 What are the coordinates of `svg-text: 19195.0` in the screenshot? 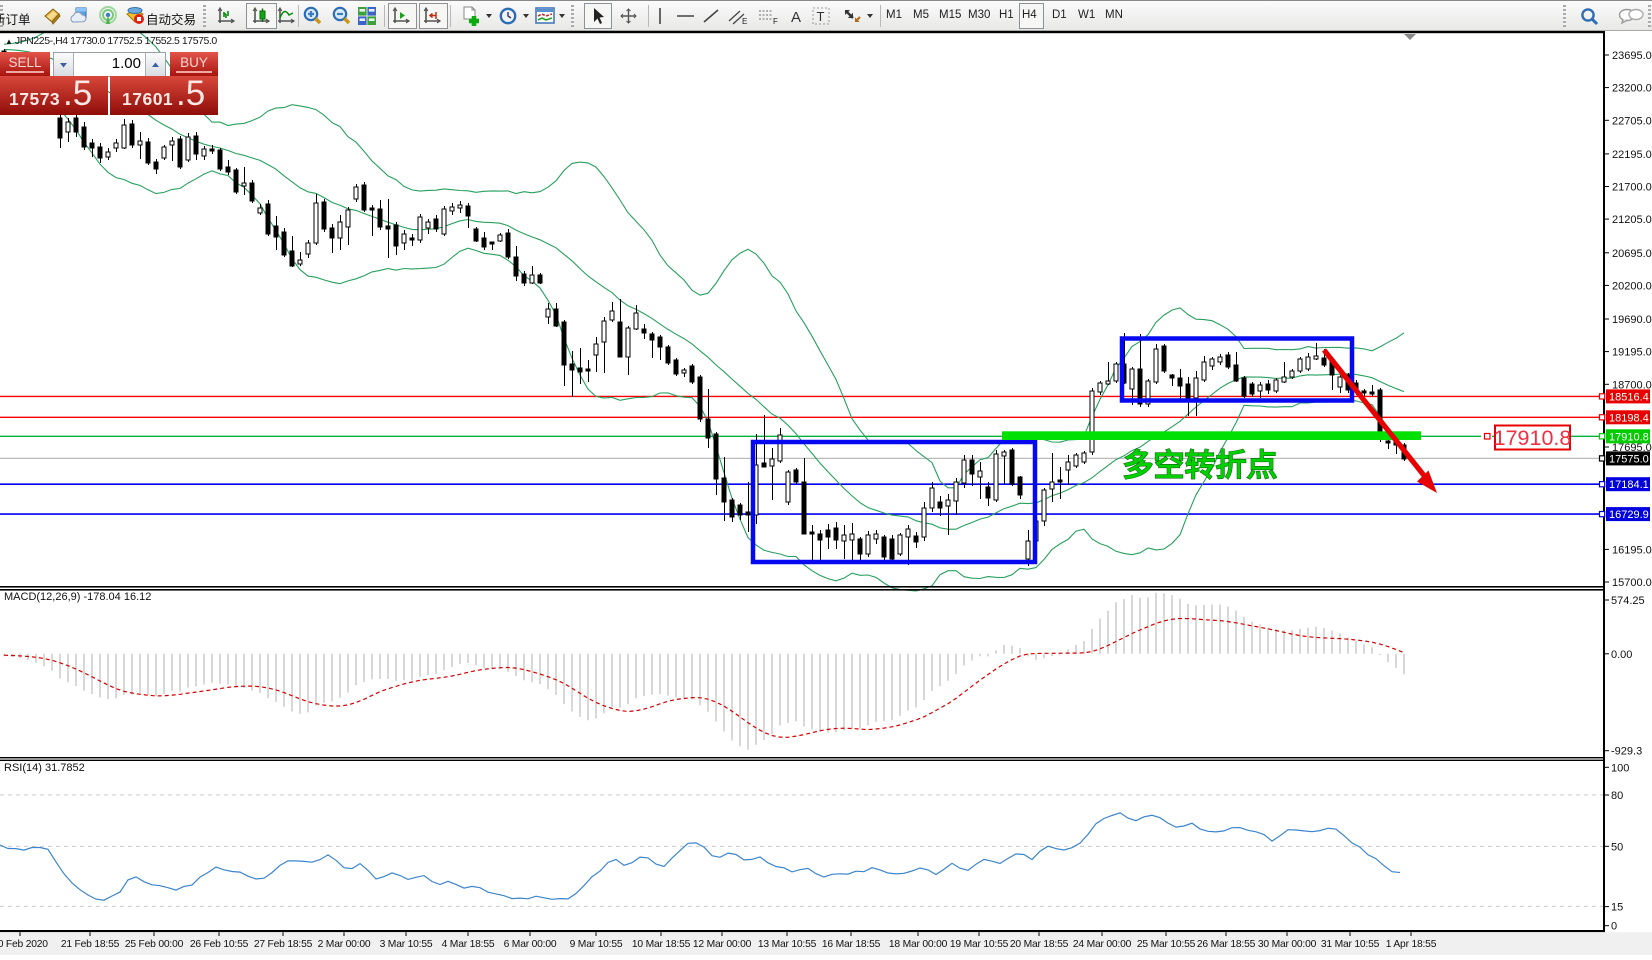 It's located at (1632, 353).